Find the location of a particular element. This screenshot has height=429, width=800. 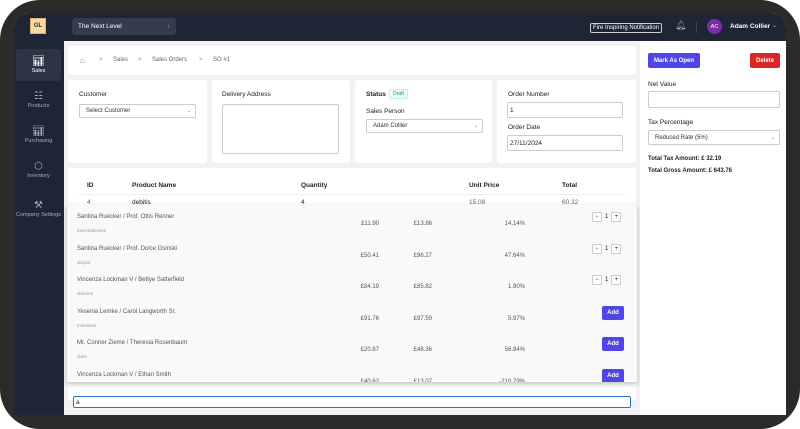

order-date-input: 27/11/2024 is located at coordinates (565, 143).